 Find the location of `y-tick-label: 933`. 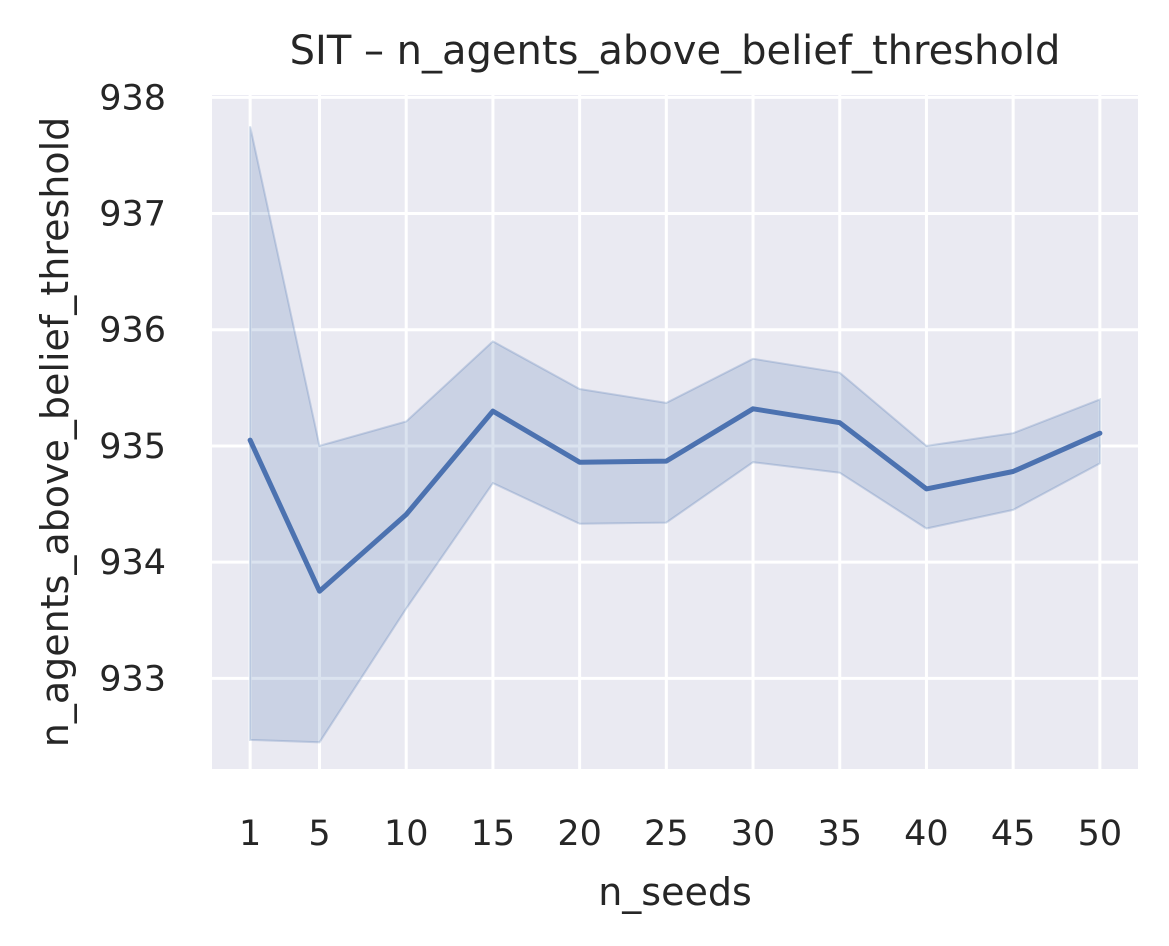

y-tick-label: 933 is located at coordinates (132, 679).